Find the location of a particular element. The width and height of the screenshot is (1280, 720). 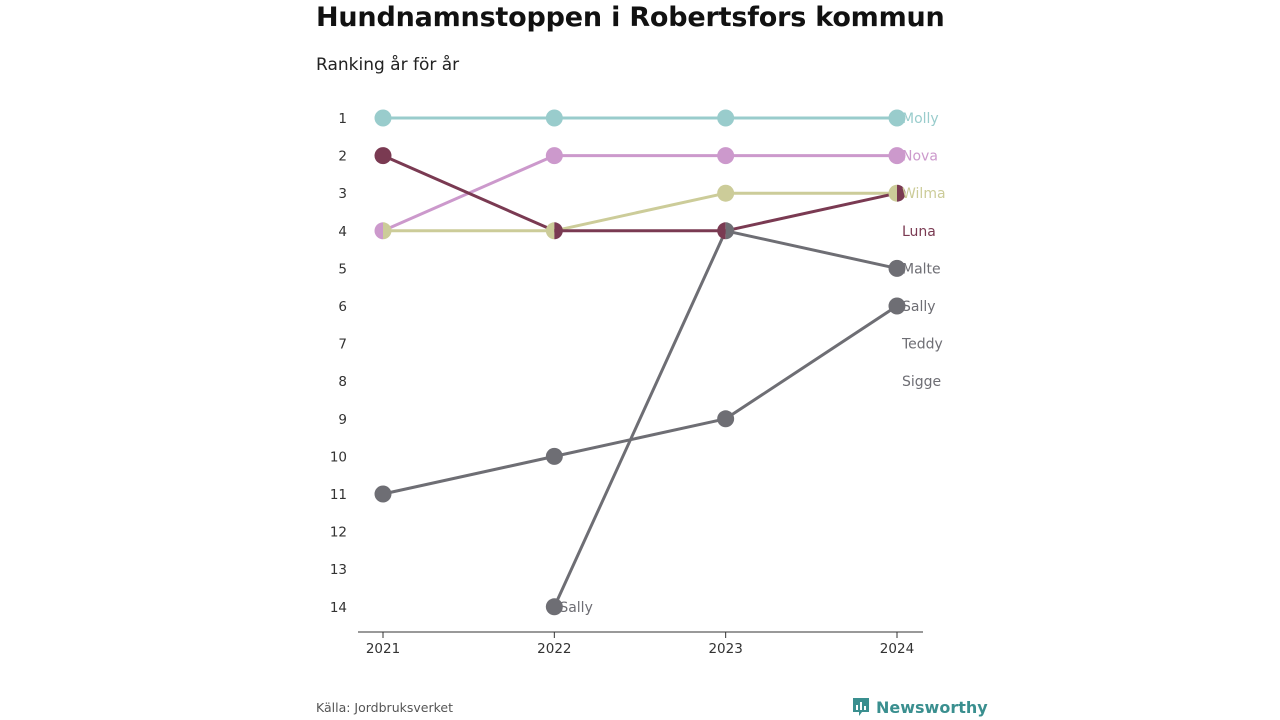

end-label-wilma: Wilma is located at coordinates (924, 194).